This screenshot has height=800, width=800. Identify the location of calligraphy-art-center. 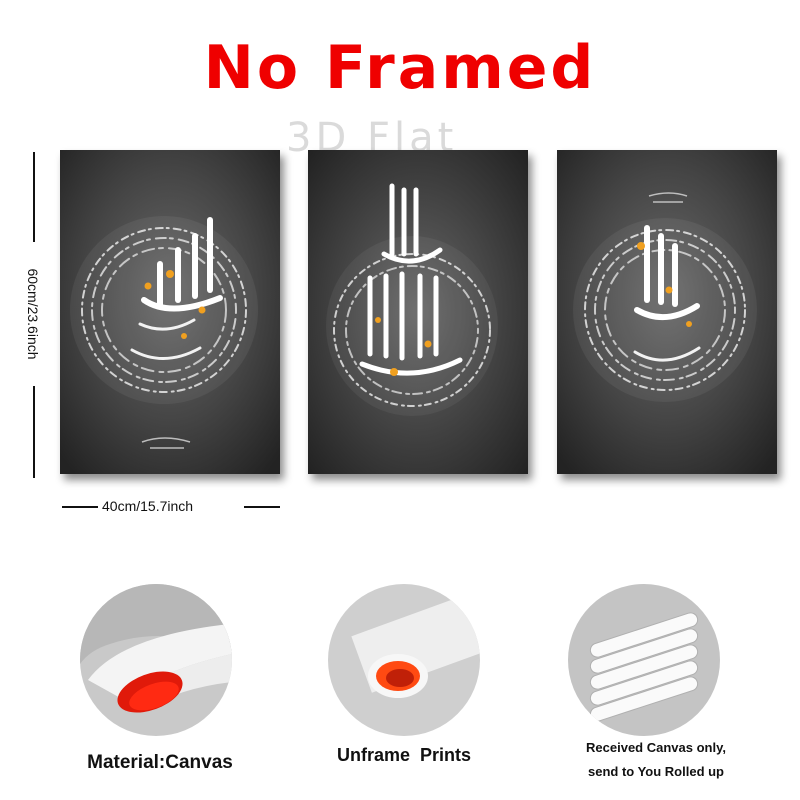
(418, 312).